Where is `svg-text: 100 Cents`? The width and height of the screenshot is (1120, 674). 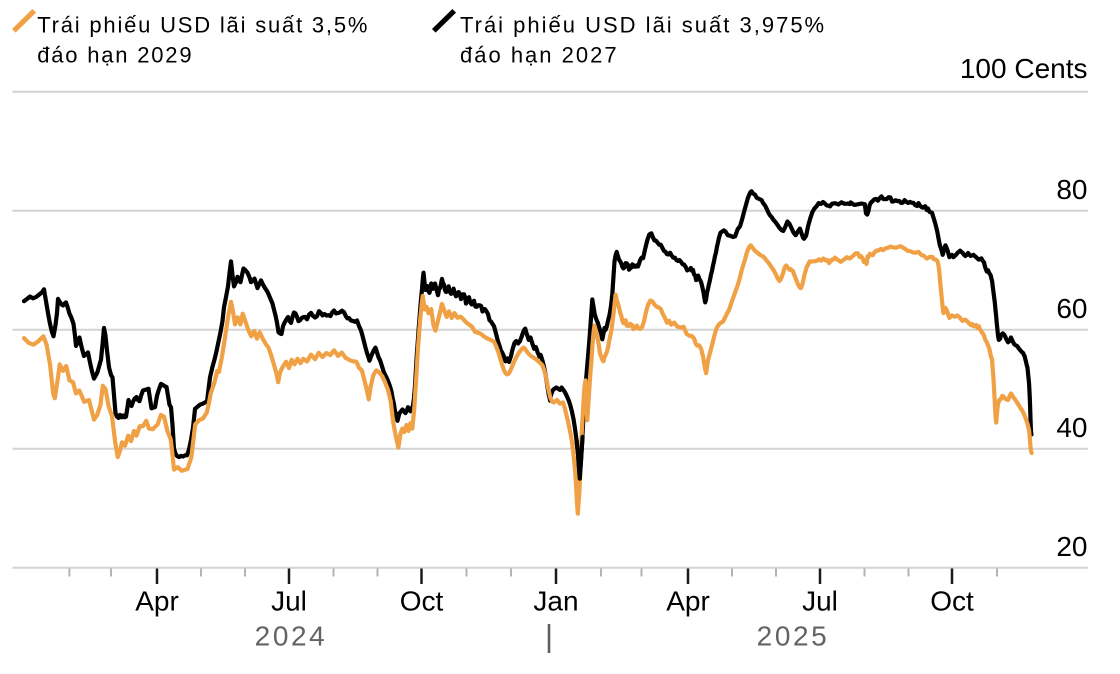
svg-text: 100 Cents is located at coordinates (1024, 68).